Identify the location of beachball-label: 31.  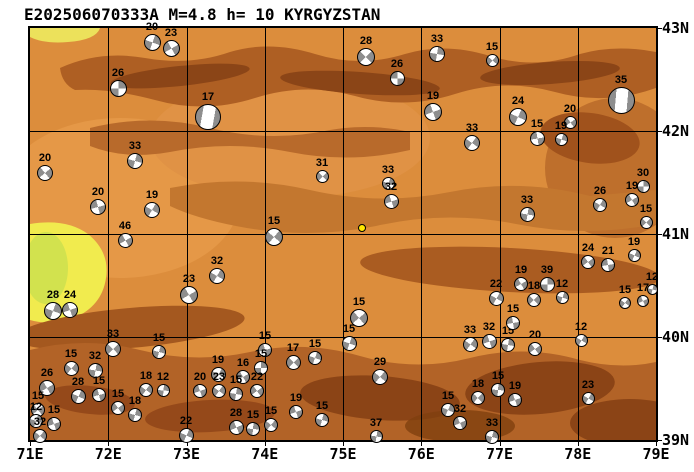
(322, 162).